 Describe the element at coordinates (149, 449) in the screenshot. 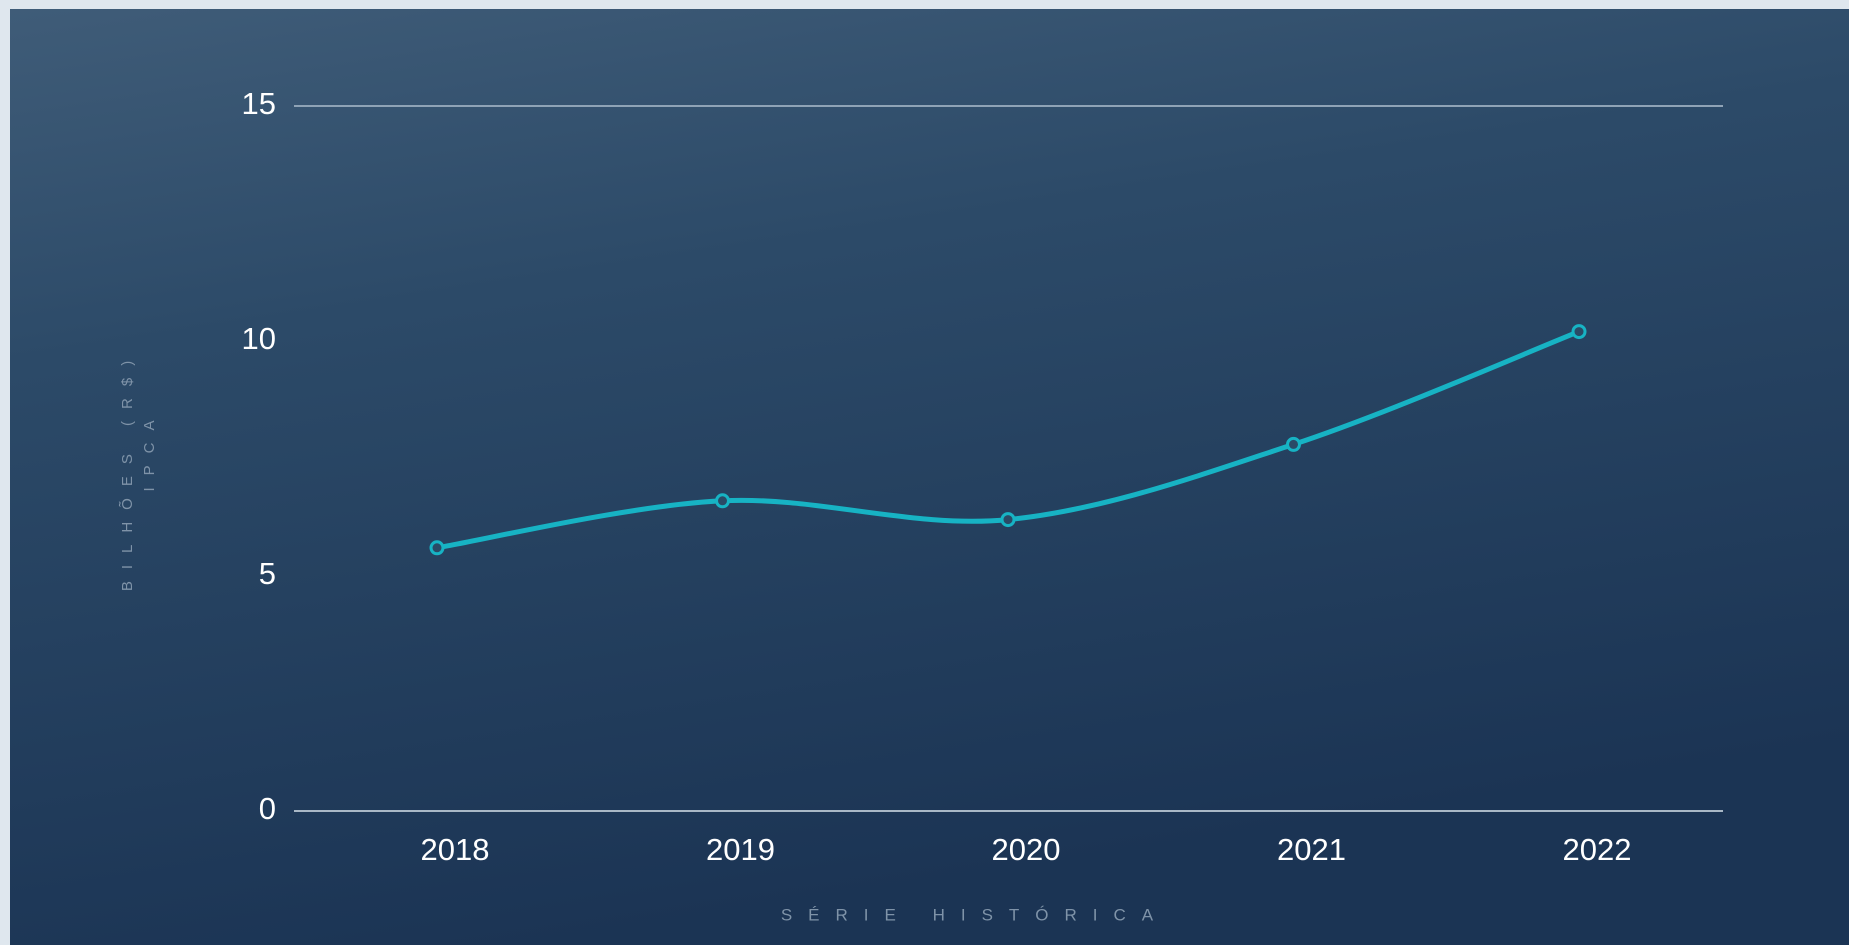

I see `y-axis-label: IPCA` at that location.